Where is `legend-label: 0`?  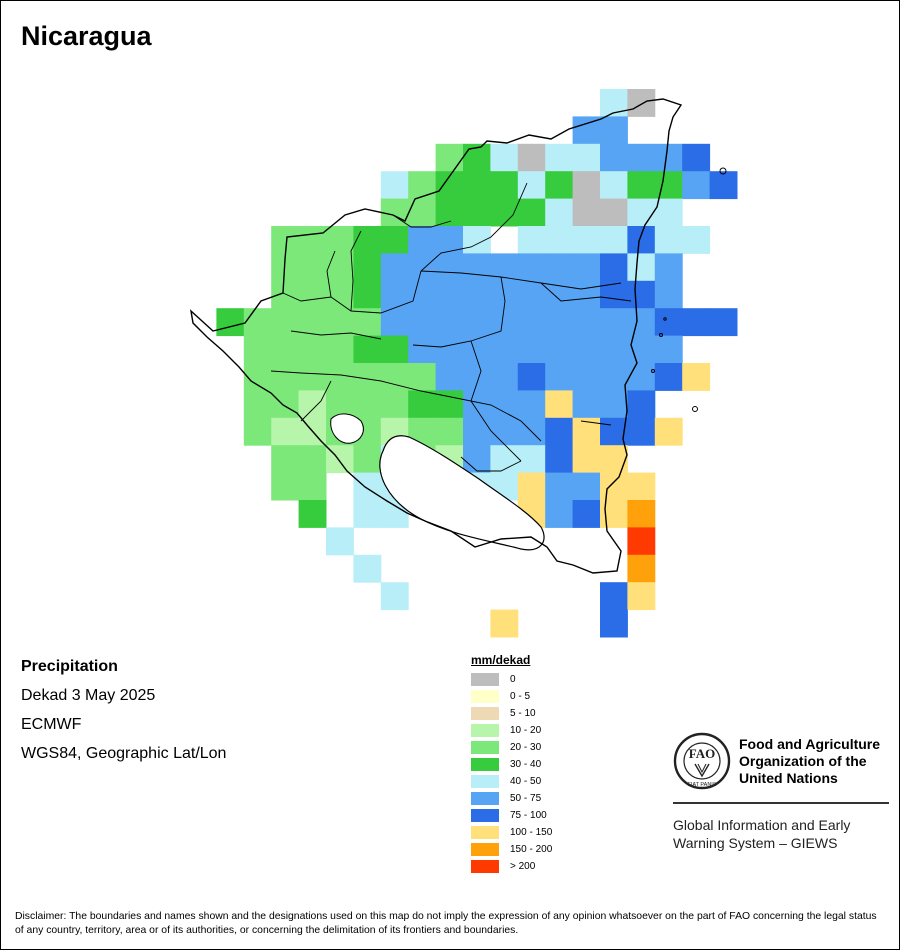 legend-label: 0 is located at coordinates (513, 679).